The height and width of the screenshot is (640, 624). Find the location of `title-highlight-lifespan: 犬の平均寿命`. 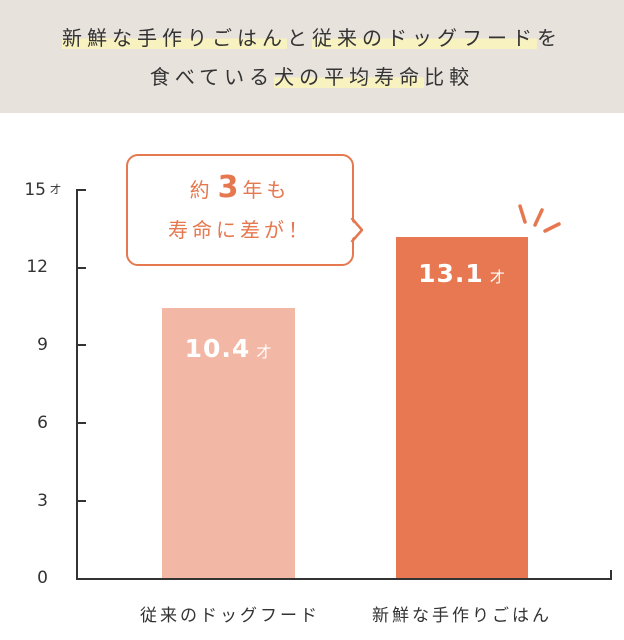

title-highlight-lifespan: 犬の平均寿命 is located at coordinates (349, 77).